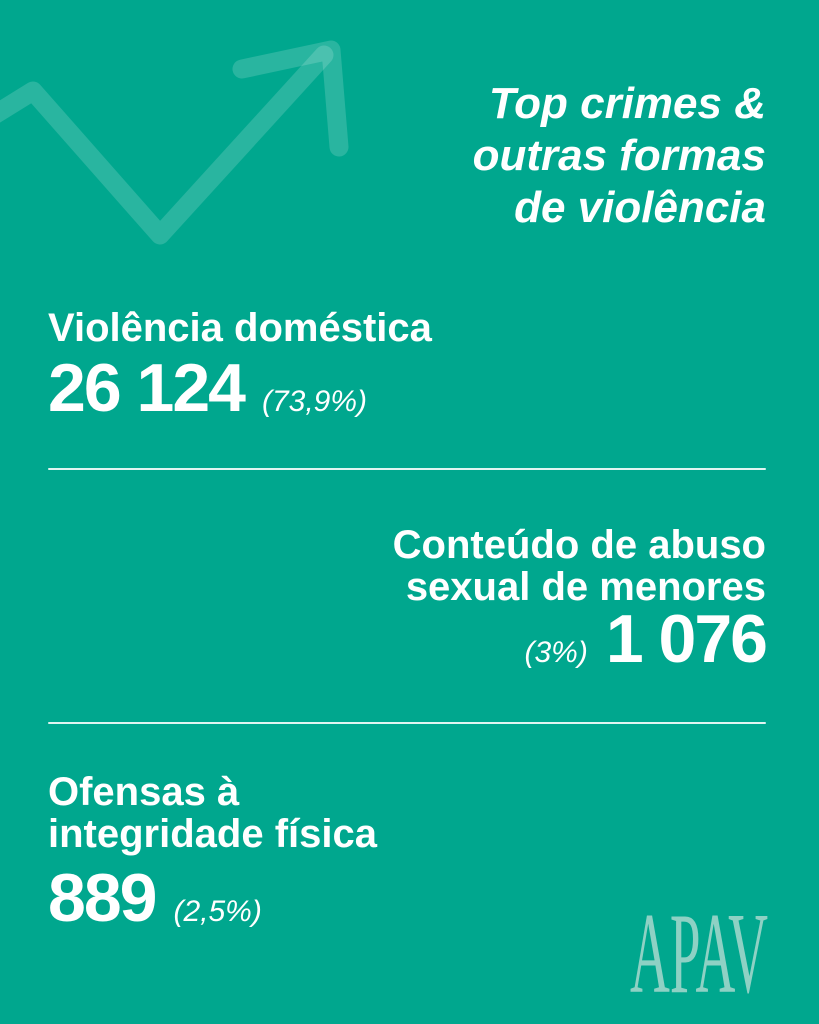 The image size is (819, 1024). Describe the element at coordinates (167, 145) in the screenshot. I see `trend-arrow-line` at that location.